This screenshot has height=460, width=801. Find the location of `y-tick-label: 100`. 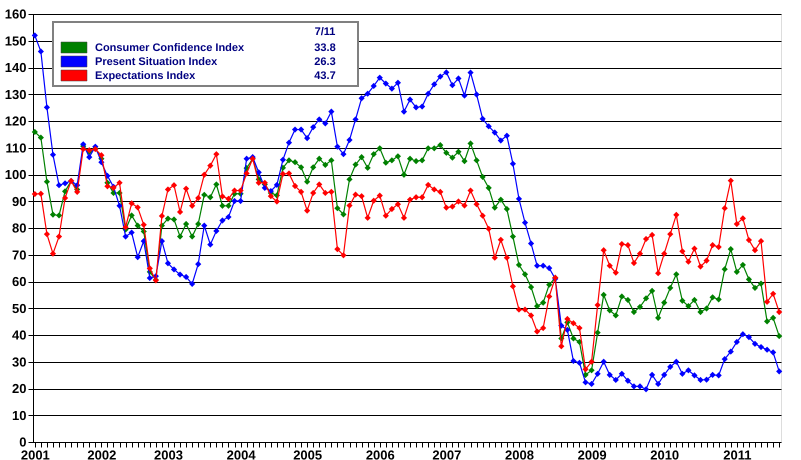

y-tick-label: 100 is located at coordinates (15, 174).